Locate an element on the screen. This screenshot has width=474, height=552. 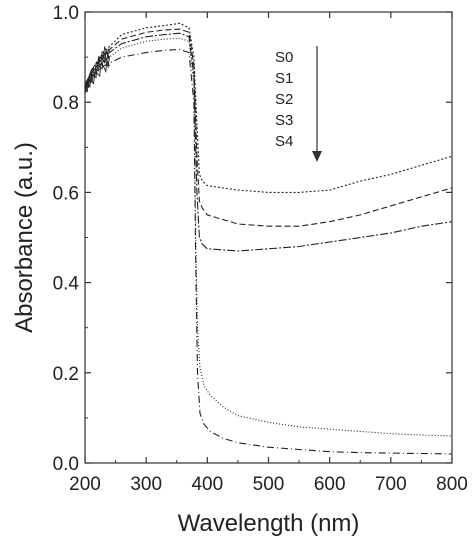
legend-arrow-head is located at coordinates (317, 156).